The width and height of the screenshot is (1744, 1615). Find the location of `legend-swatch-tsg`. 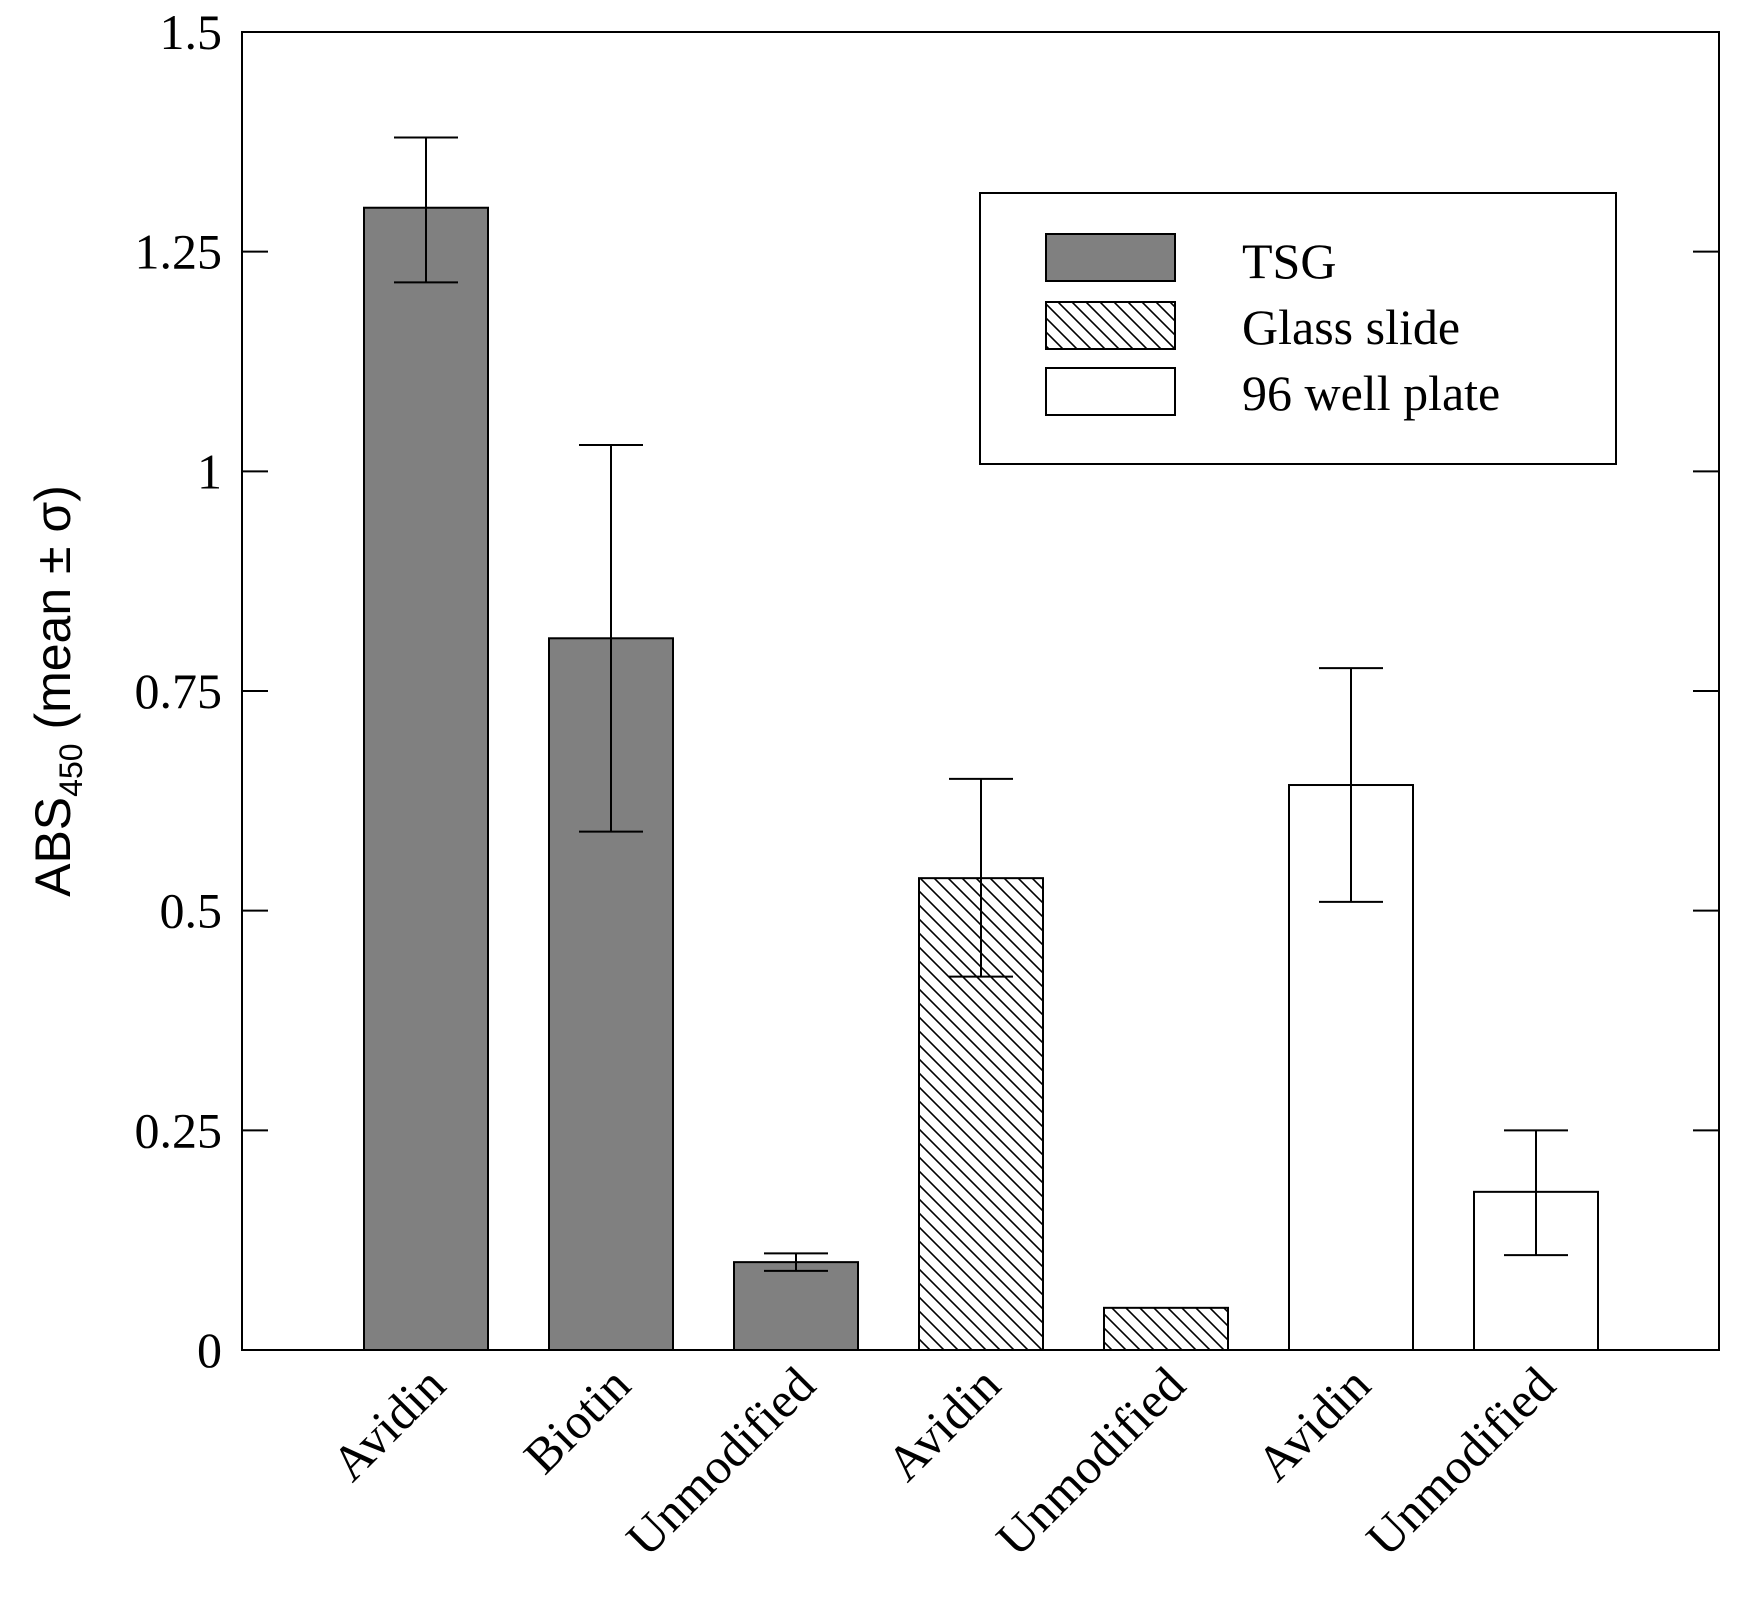

legend-swatch-tsg is located at coordinates (1110, 257).